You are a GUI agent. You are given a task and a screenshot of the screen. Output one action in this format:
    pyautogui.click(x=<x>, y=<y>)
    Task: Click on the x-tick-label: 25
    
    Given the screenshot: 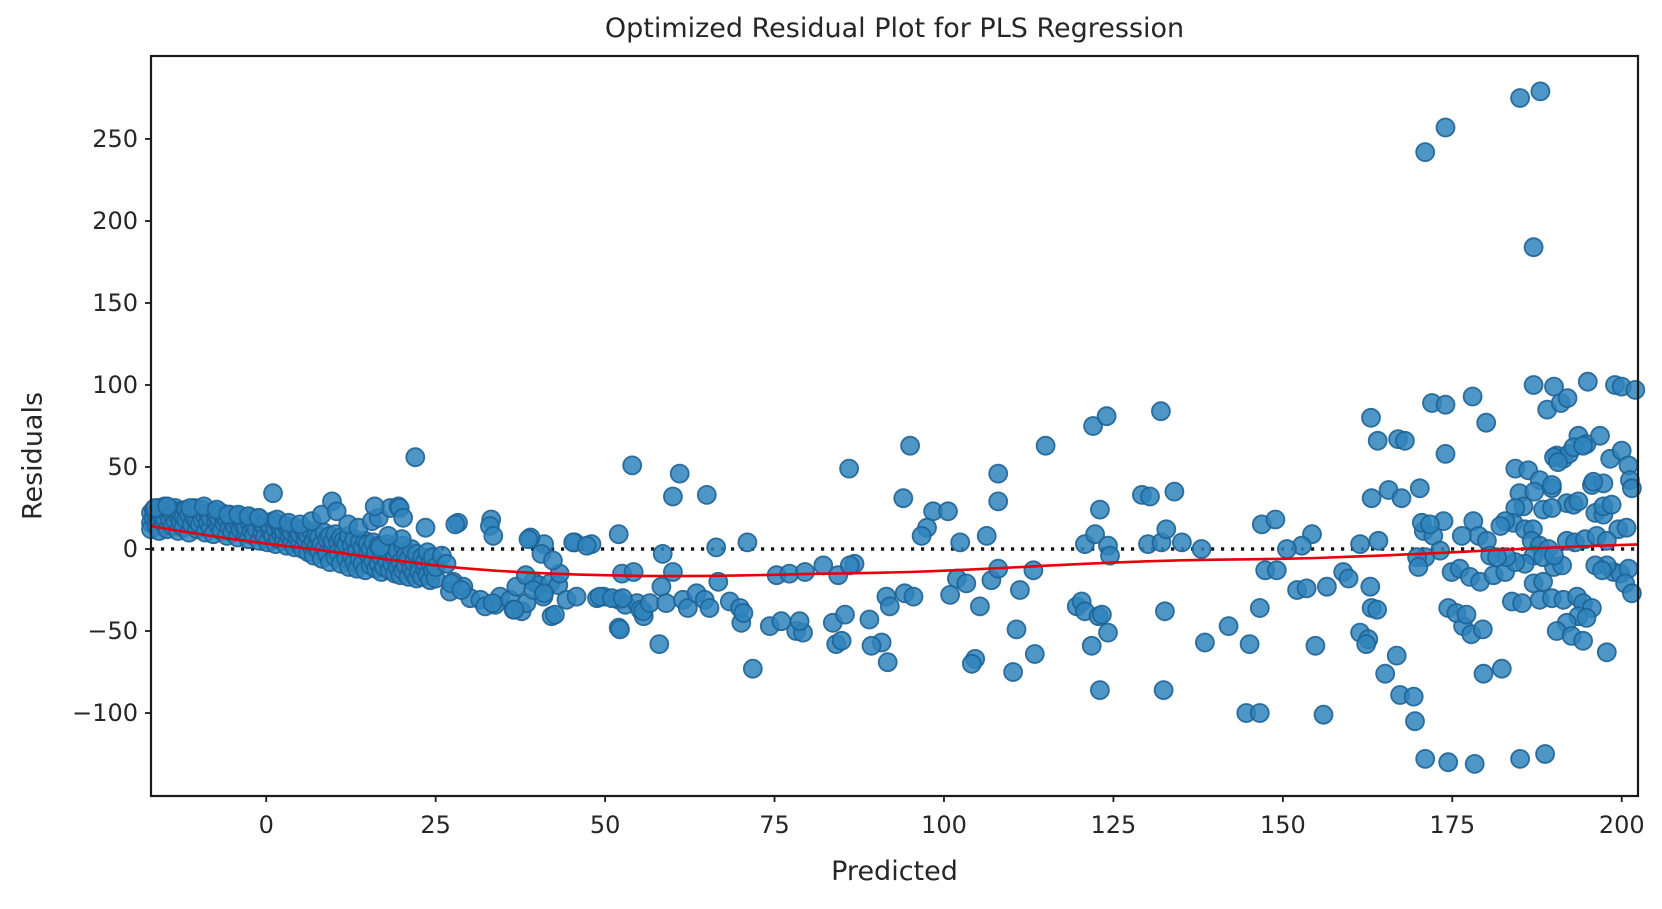 What is the action you would take?
    pyautogui.click(x=435, y=825)
    